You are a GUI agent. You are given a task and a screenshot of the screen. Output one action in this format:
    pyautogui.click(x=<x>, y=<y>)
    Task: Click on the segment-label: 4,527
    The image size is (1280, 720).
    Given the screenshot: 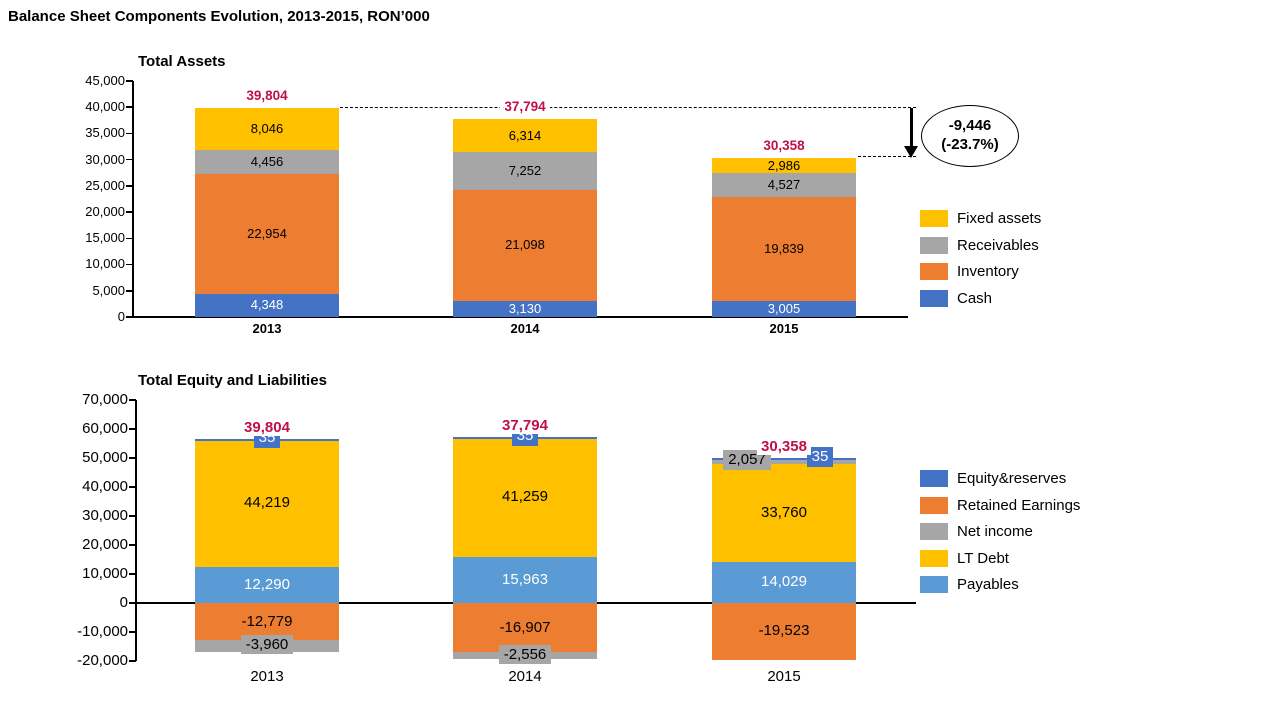 What is the action you would take?
    pyautogui.click(x=784, y=185)
    